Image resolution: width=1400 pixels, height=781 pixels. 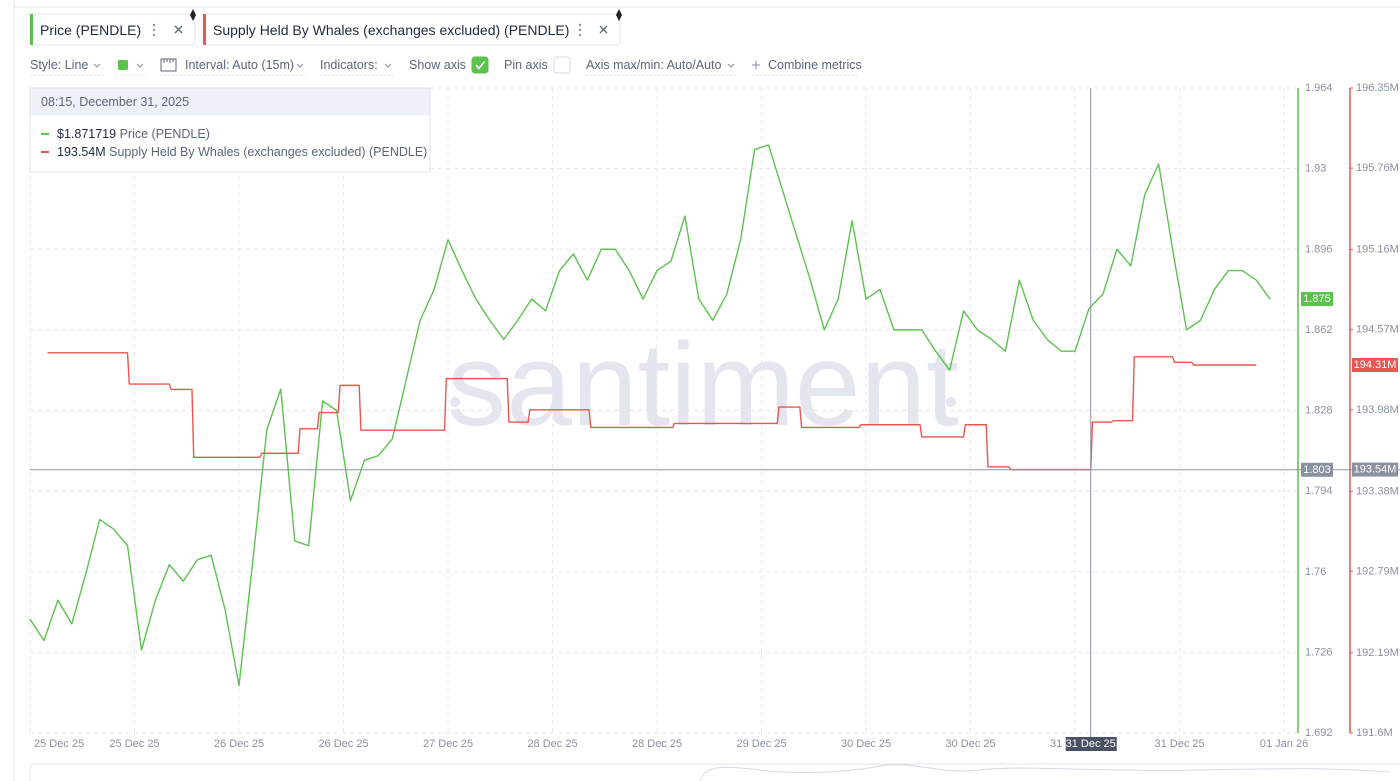 What do you see at coordinates (115, 102) in the screenshot?
I see `tooltip-title: 08:15, December 31, 2025` at bounding box center [115, 102].